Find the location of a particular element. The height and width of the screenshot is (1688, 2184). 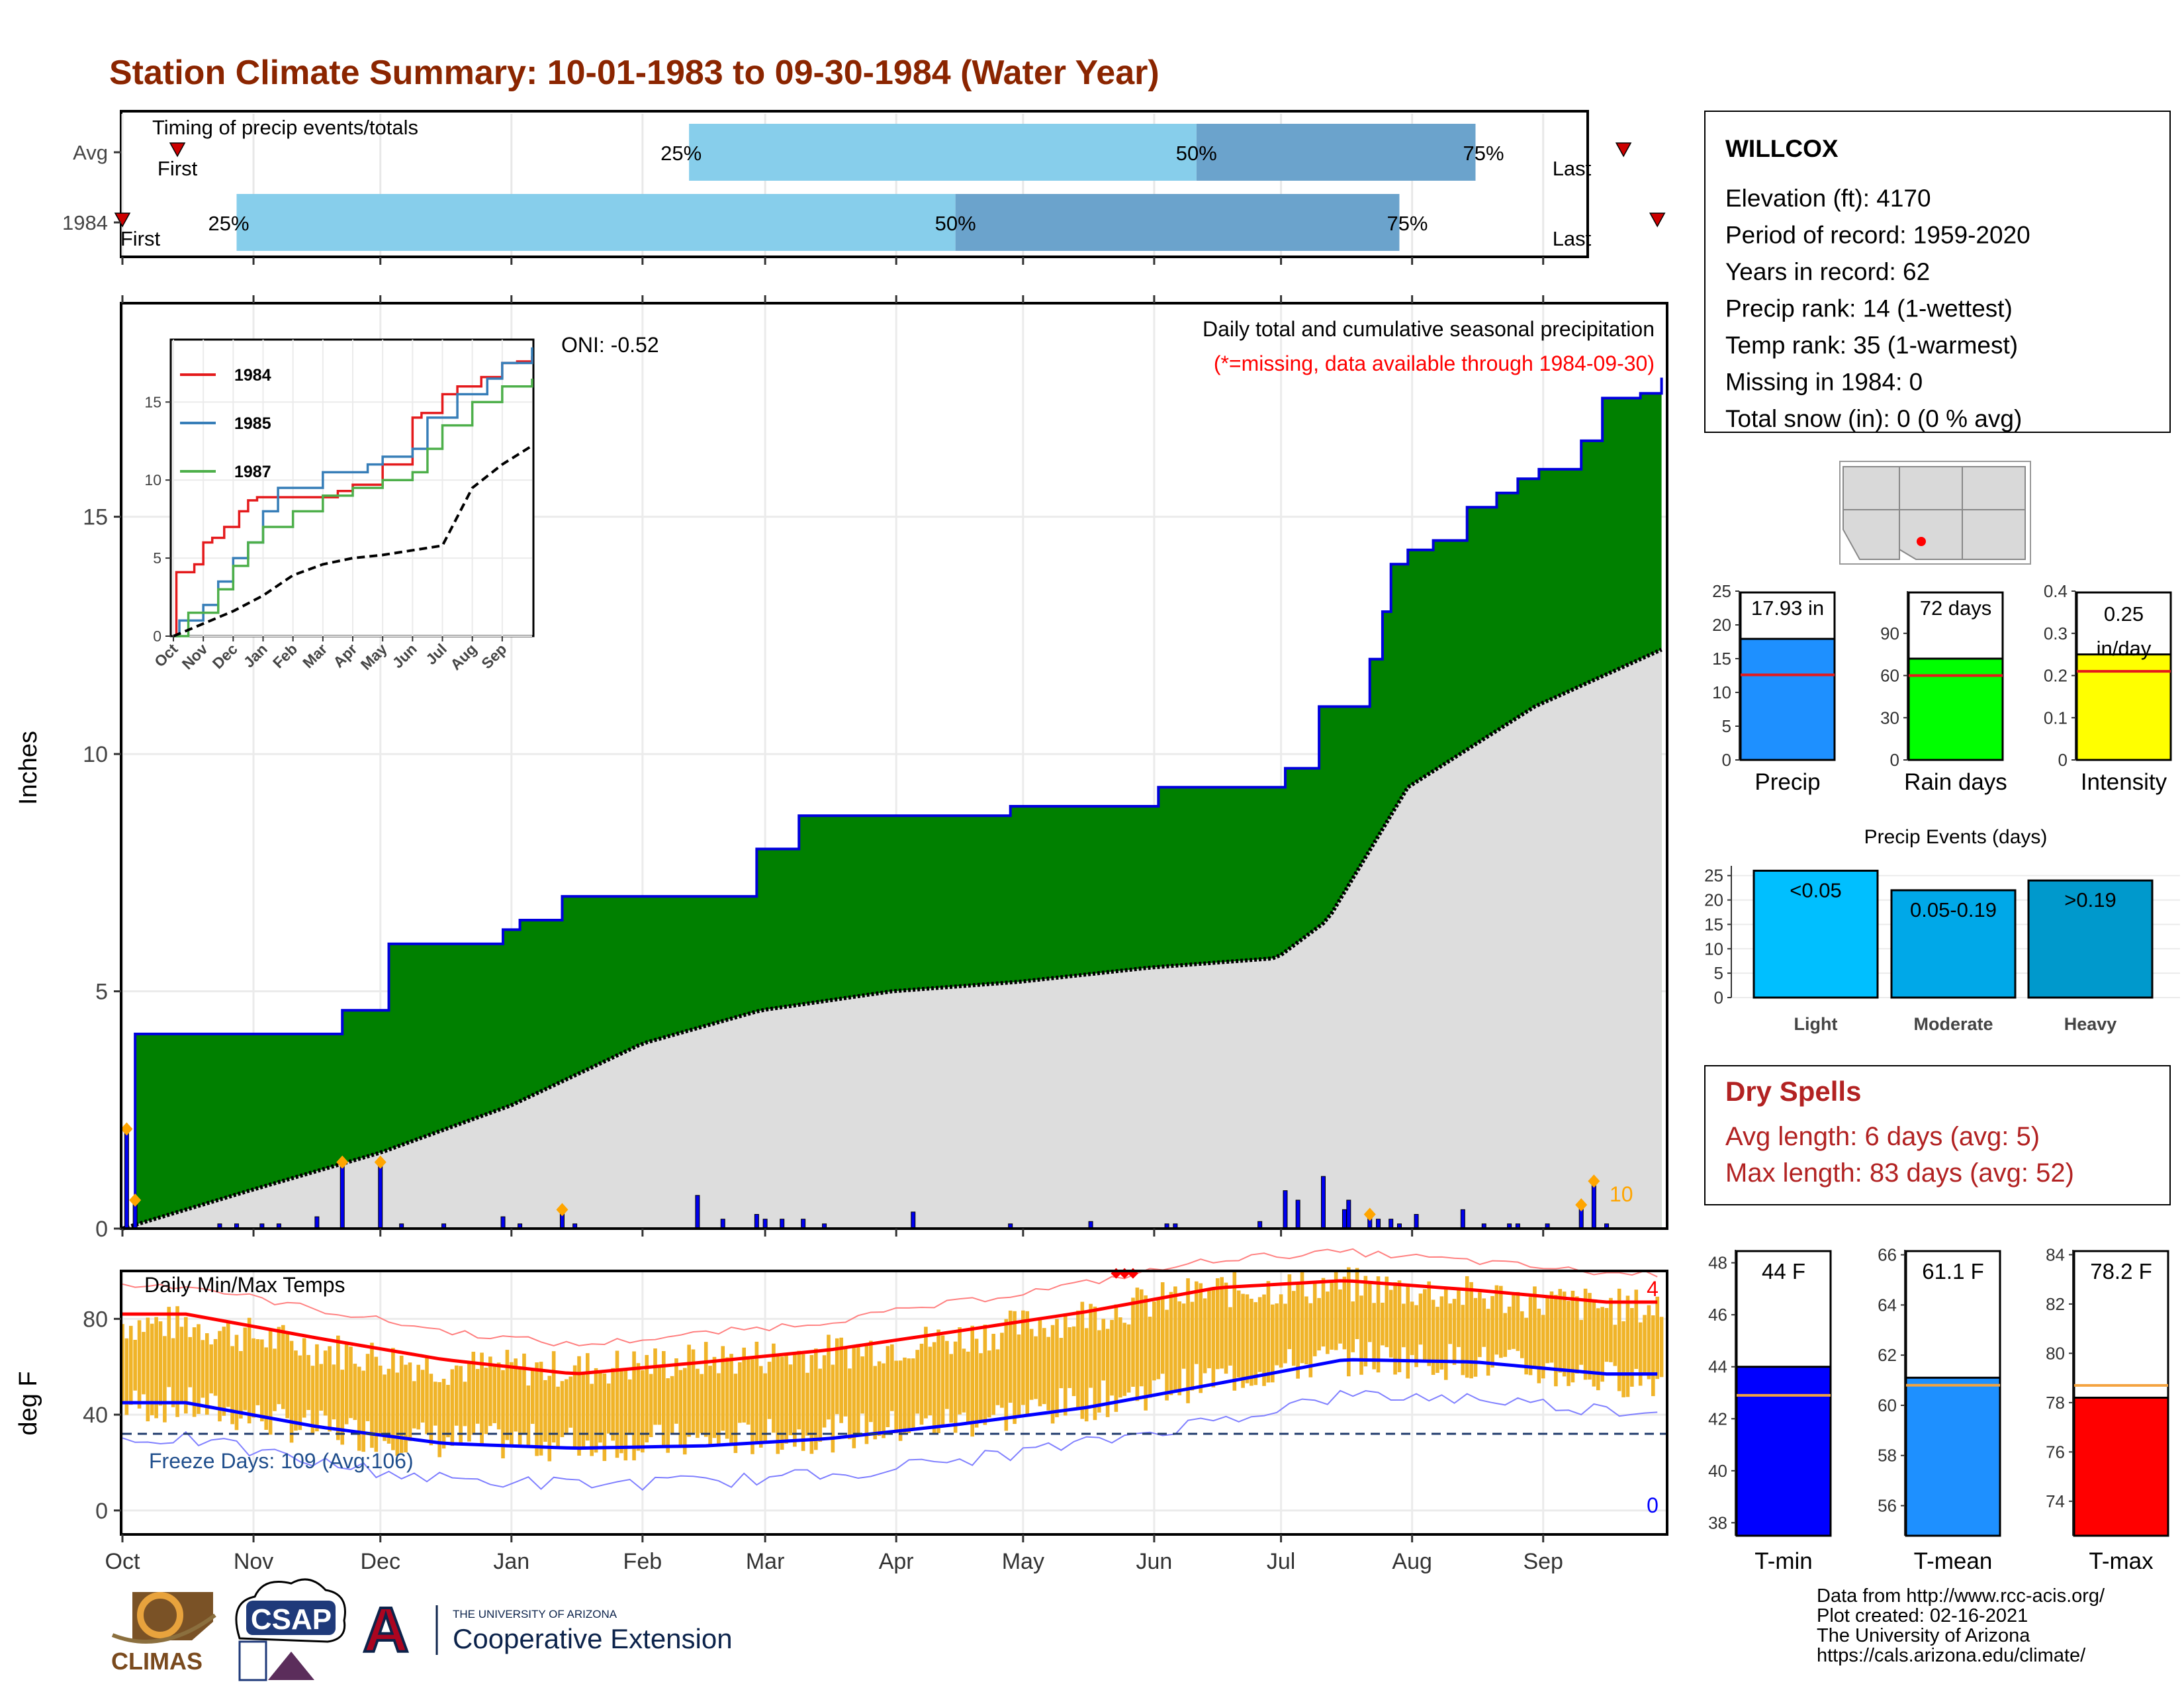

station-info-line: Period of record: 1959-2020 is located at coordinates (1877, 235).